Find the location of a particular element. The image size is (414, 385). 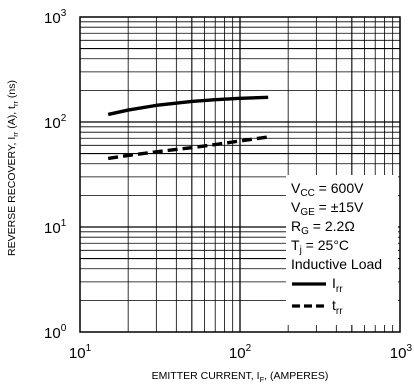

condition-label: Inductive Load is located at coordinates (336, 264).